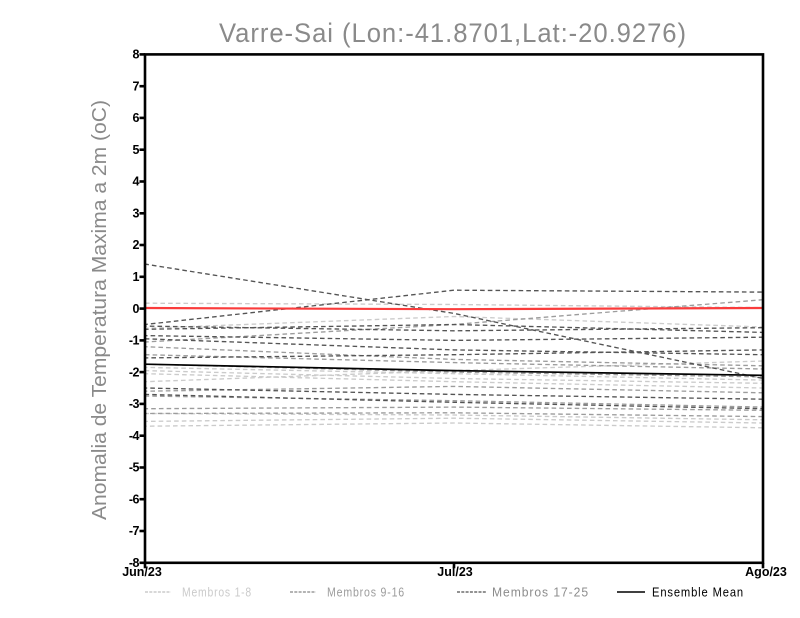  What do you see at coordinates (134, 341) in the screenshot?
I see `svg-text: -1` at bounding box center [134, 341].